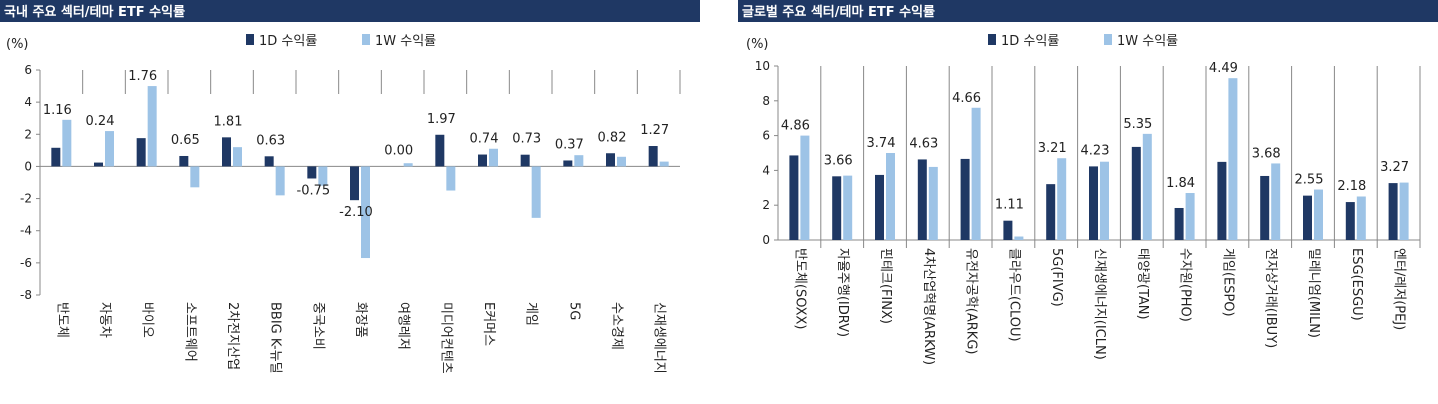  I want to click on category-label: 5G, so click(573, 311).